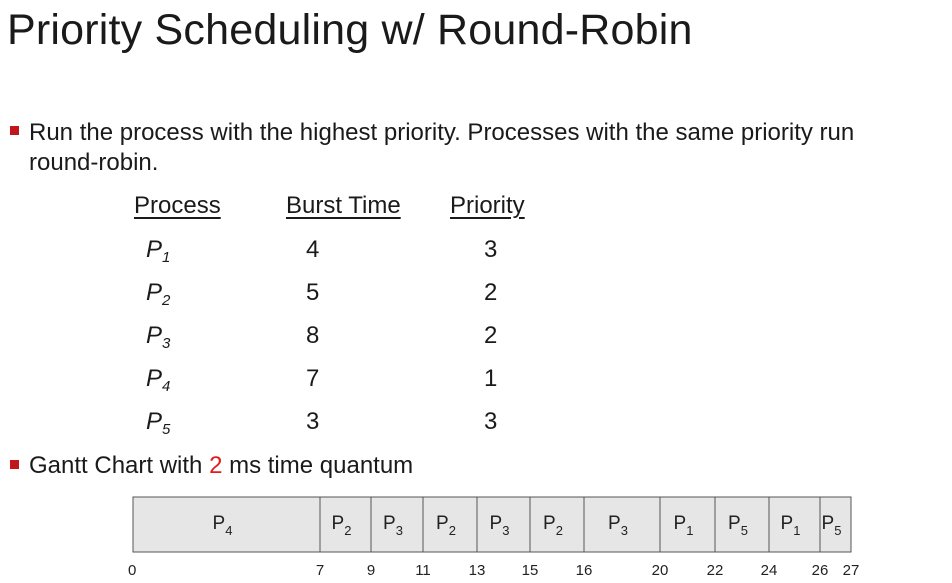 This screenshot has height=583, width=952. What do you see at coordinates (477, 570) in the screenshot?
I see `gantt-tick-label: 13` at bounding box center [477, 570].